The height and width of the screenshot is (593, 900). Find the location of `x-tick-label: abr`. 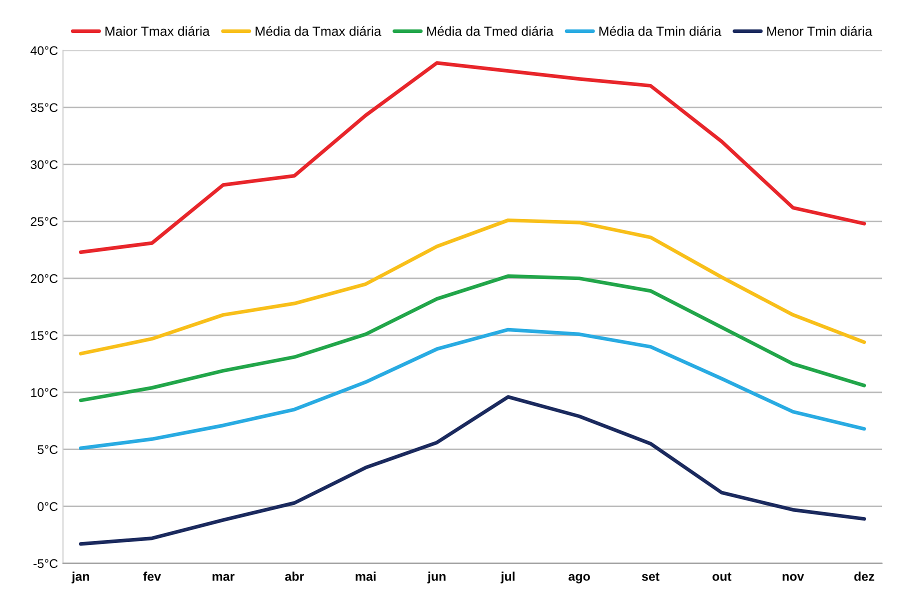

x-tick-label: abr is located at coordinates (294, 576).